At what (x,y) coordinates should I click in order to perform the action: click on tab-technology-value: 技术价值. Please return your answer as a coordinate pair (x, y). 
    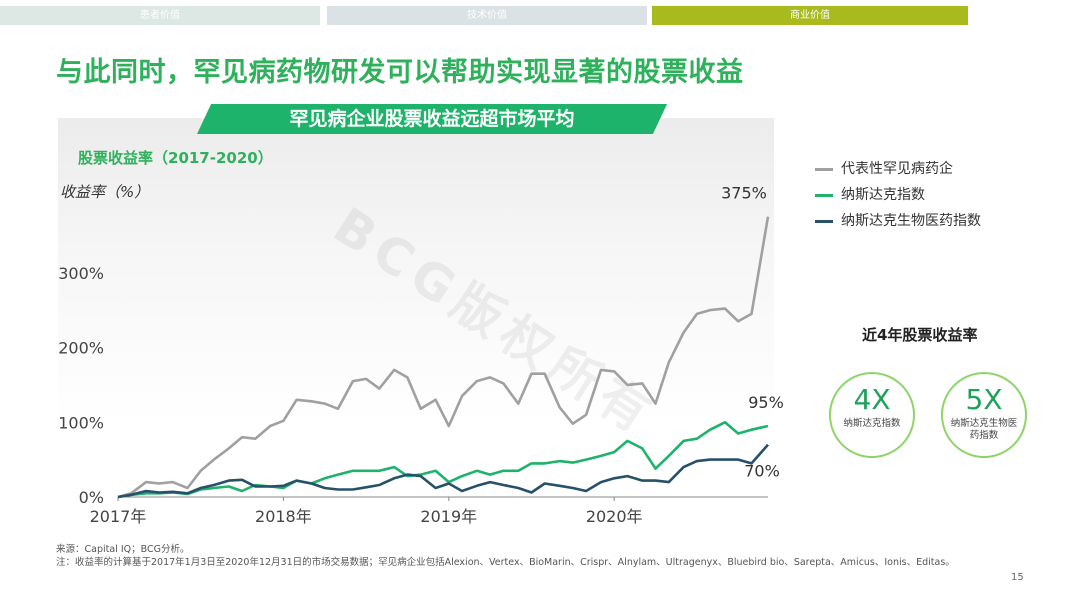
    Looking at the image, I should click on (487, 15).